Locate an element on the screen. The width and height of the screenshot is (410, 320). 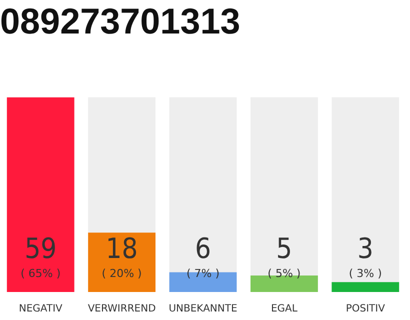
x-tick-label: POSITIV is located at coordinates (366, 309).